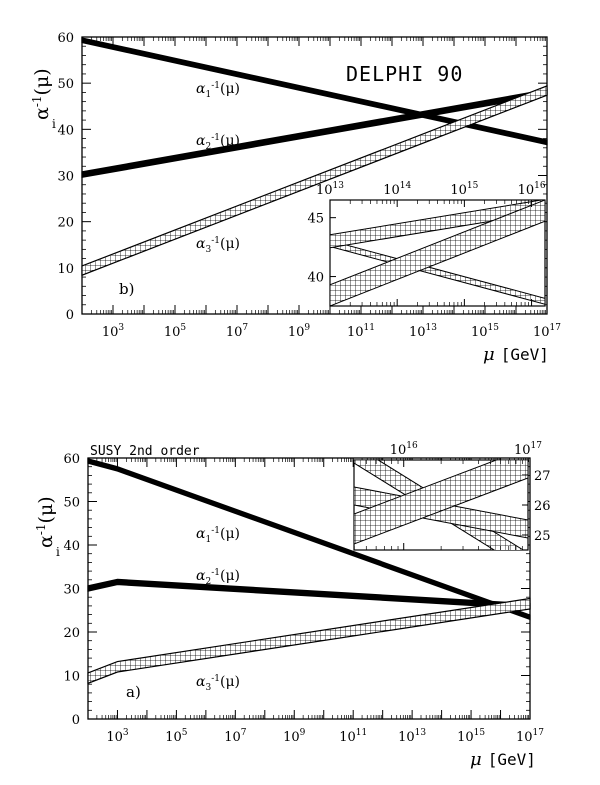  What do you see at coordinates (542, 476) in the screenshot?
I see `inset-ytick-label: 27` at bounding box center [542, 476].